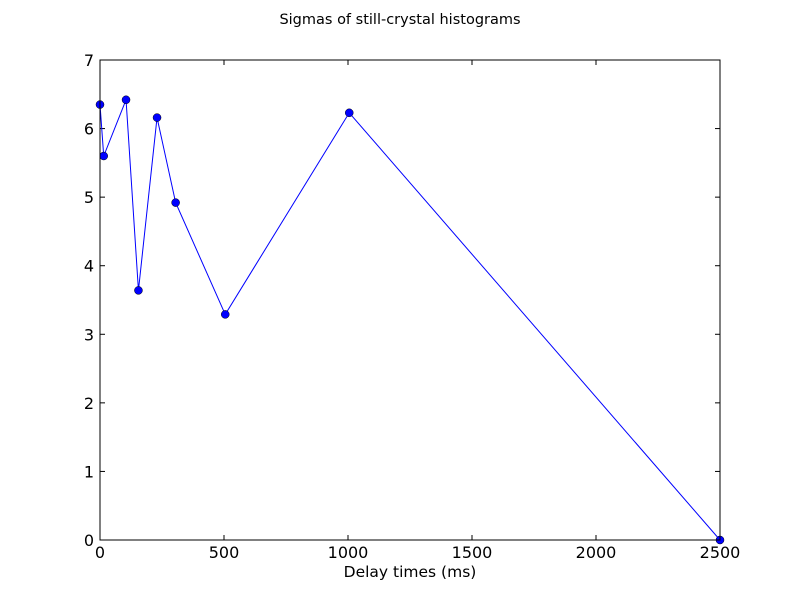 The height and width of the screenshot is (600, 800). I want to click on y-tick-label: 7, so click(89, 60).